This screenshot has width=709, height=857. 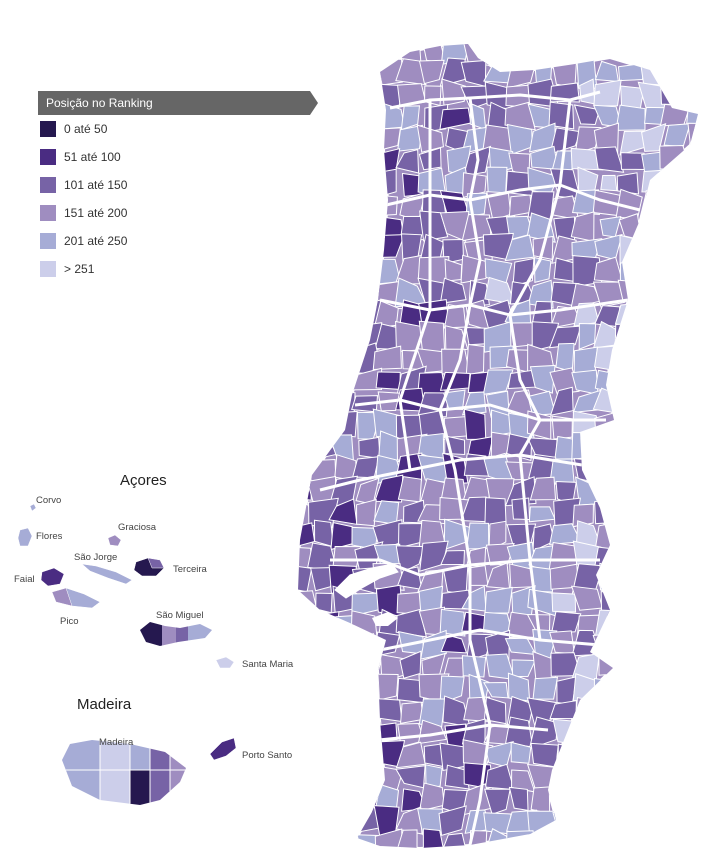 What do you see at coordinates (48, 500) in the screenshot?
I see `label-corvo: Corvo` at bounding box center [48, 500].